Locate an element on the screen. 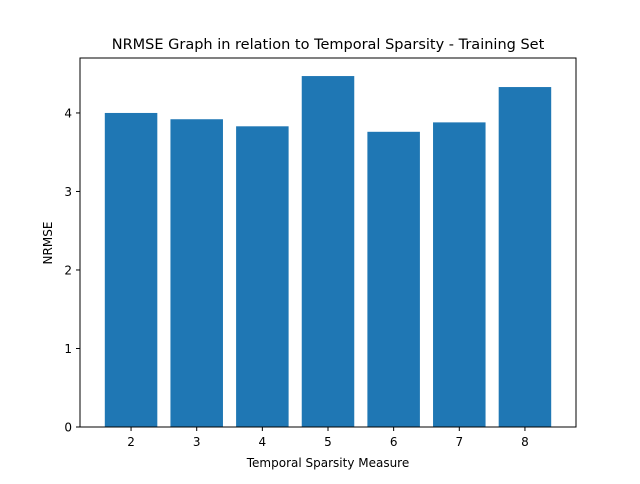 The image size is (640, 484). x-axis-ticks: 2 3 4 5 6 7 8 is located at coordinates (328, 438).